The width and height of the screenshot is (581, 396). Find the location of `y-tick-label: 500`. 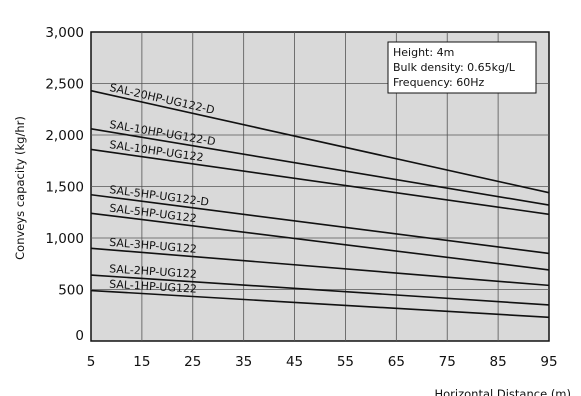

y-tick-label: 500 is located at coordinates (71, 291).